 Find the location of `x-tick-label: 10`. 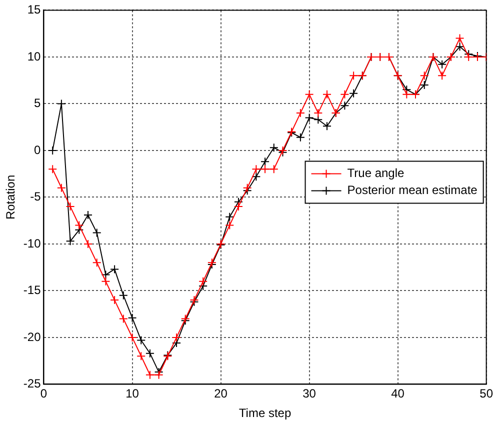

x-tick-label: 10 is located at coordinates (133, 393).